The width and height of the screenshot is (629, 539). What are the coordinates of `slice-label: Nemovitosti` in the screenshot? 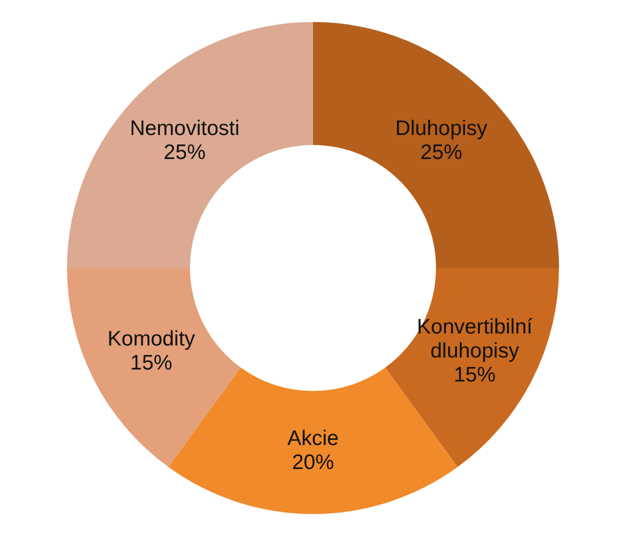 It's located at (185, 128).